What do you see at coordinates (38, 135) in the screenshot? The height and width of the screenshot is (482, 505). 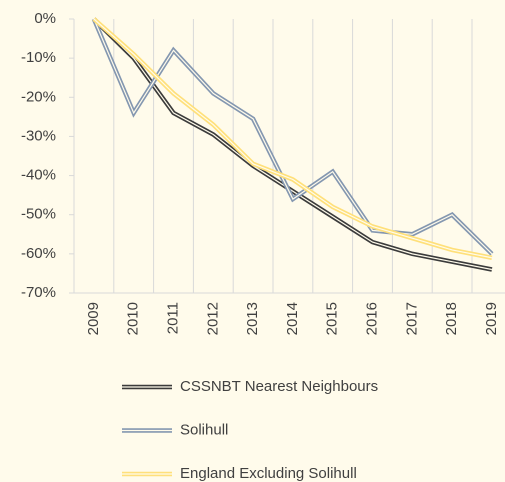 I see `y-tick-label: -30%` at bounding box center [38, 135].